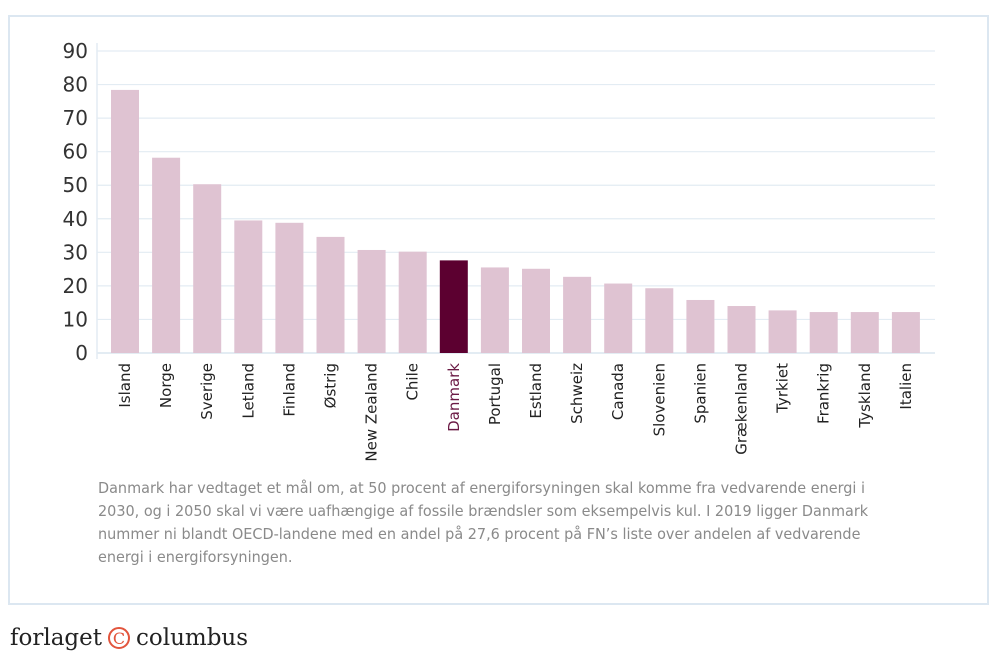 This screenshot has height=661, width=1000. What do you see at coordinates (494, 310) in the screenshot?
I see `bar-portugal` at bounding box center [494, 310].